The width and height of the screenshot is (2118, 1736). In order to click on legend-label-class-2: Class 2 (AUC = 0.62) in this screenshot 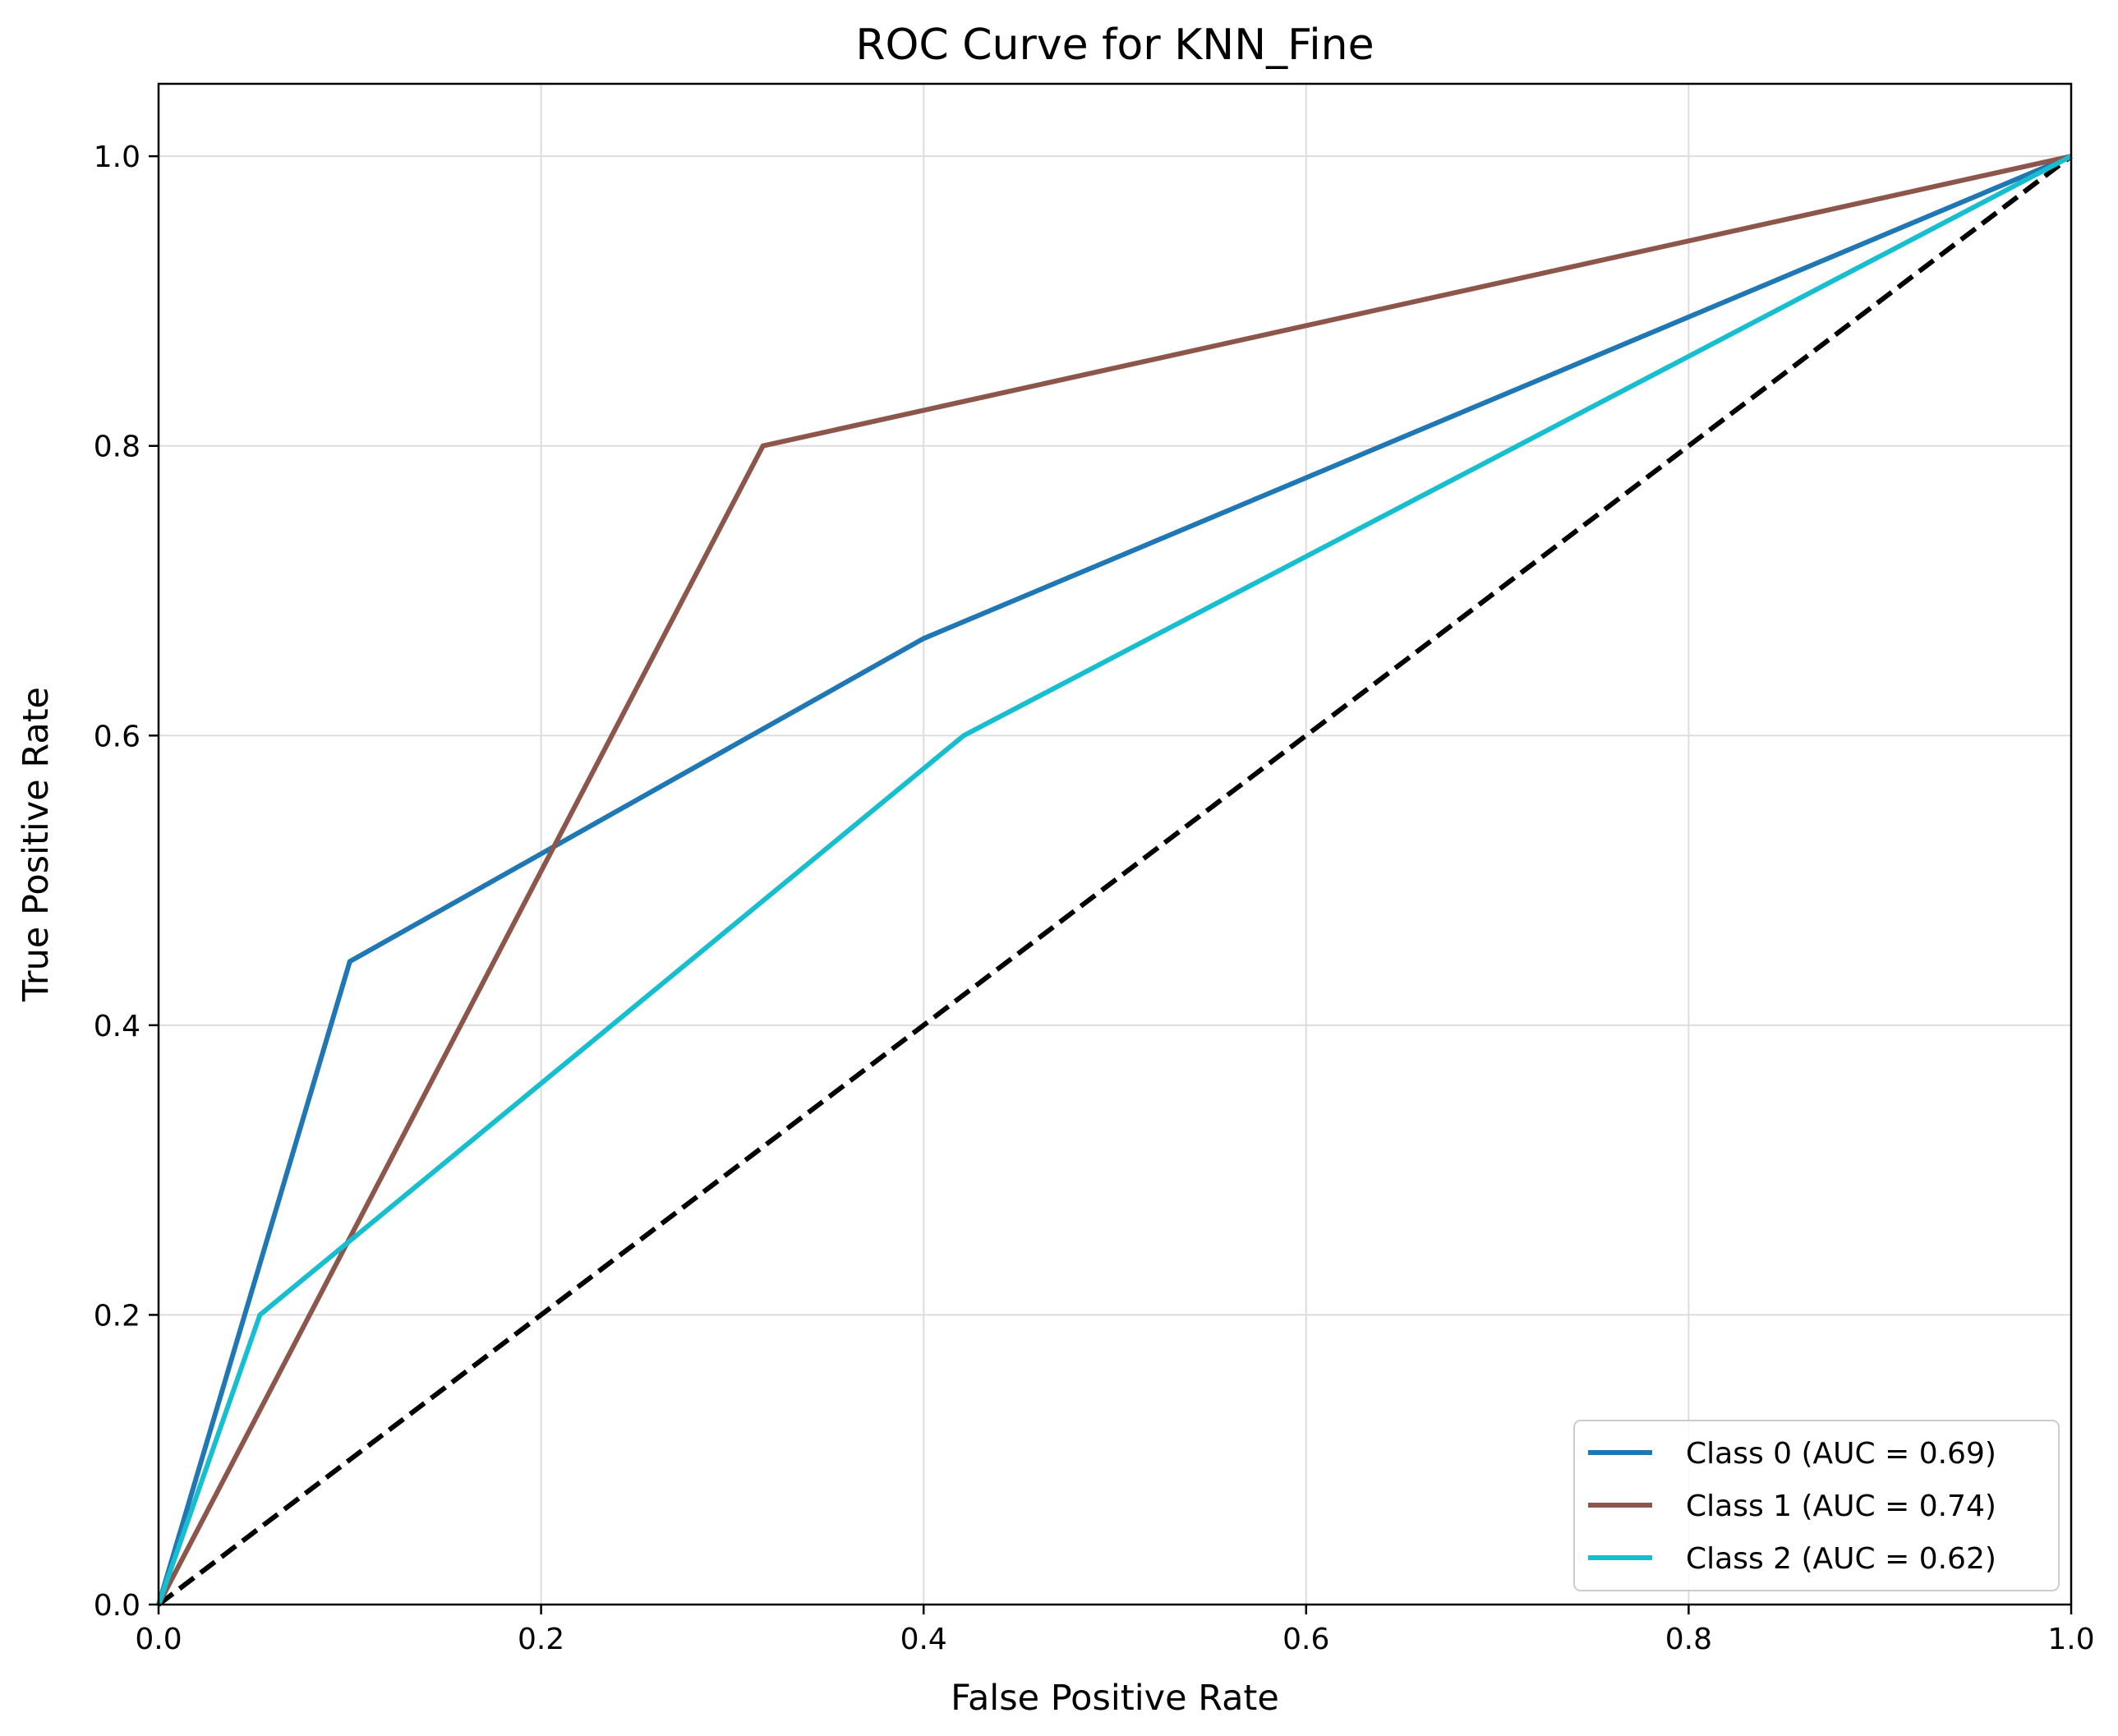, I will do `click(1841, 1559)`.